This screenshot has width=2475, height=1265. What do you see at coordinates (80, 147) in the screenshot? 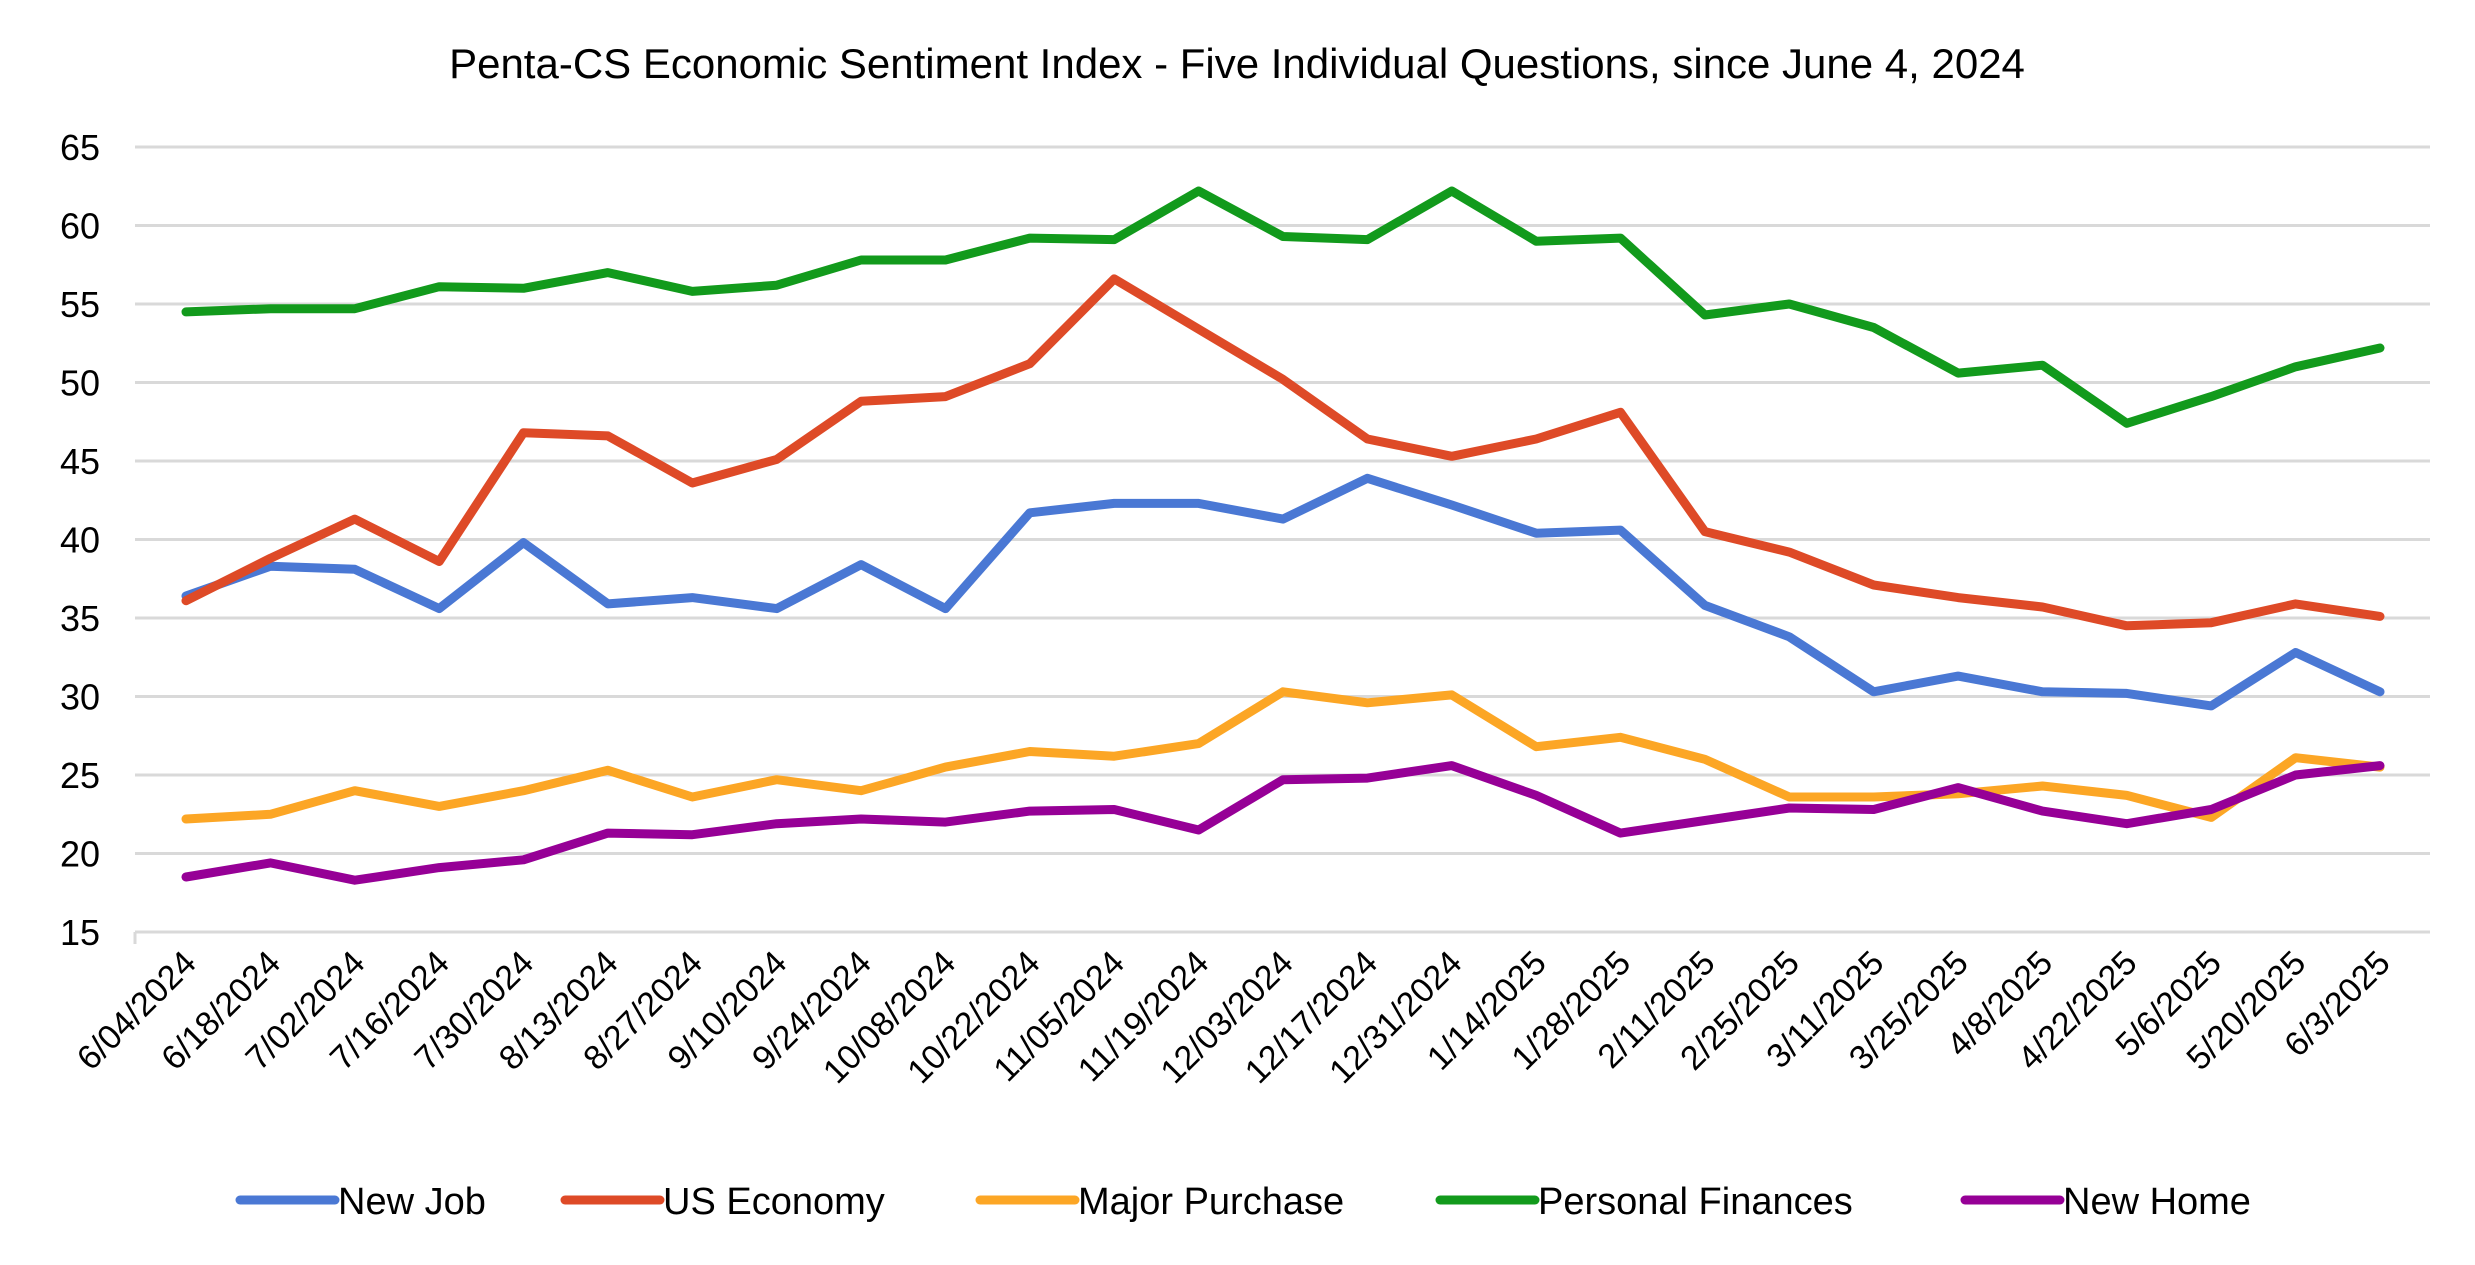
I see `y-tick-label: 65` at bounding box center [80, 147].